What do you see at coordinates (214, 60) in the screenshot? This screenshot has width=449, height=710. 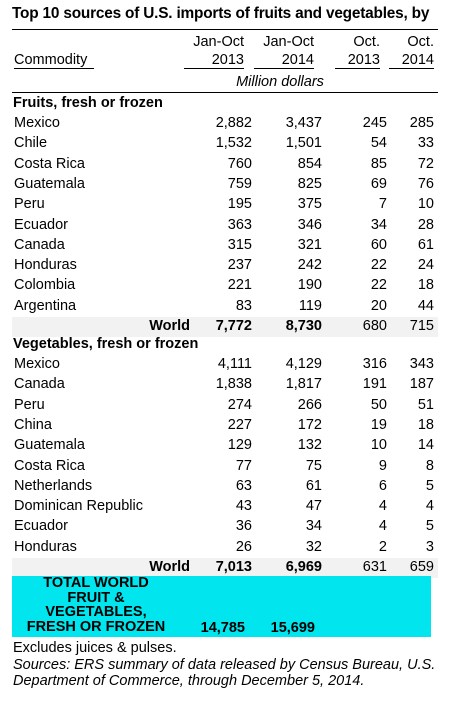 I see `header-col1-line2: 2013` at bounding box center [214, 60].